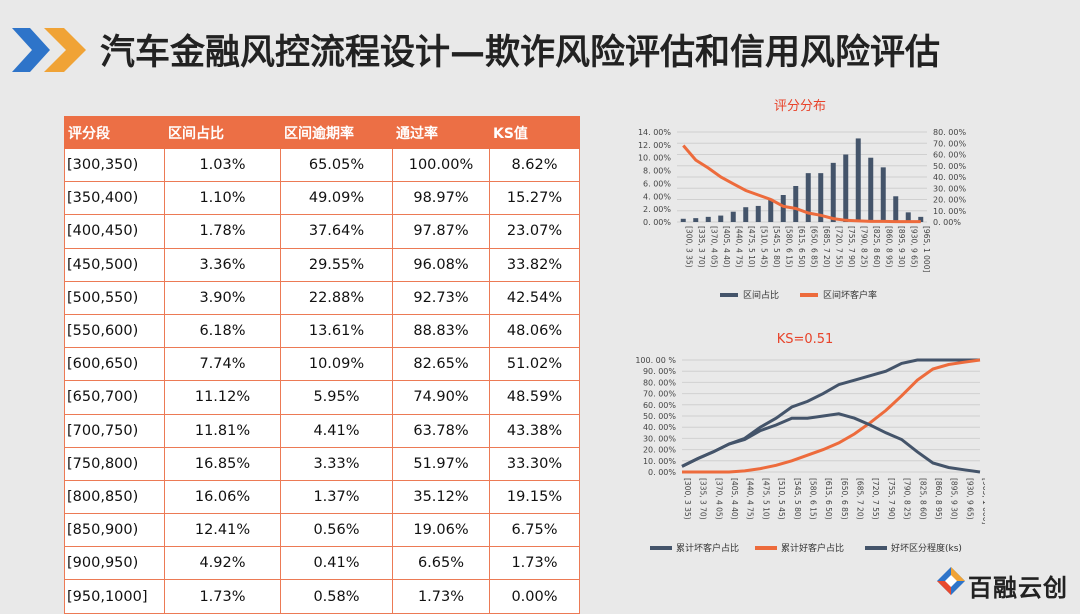 This screenshot has width=1080, height=614. I want to click on table-row: [850,900) 12.41% 0.56% 19.06% 6.75%, so click(322, 530).